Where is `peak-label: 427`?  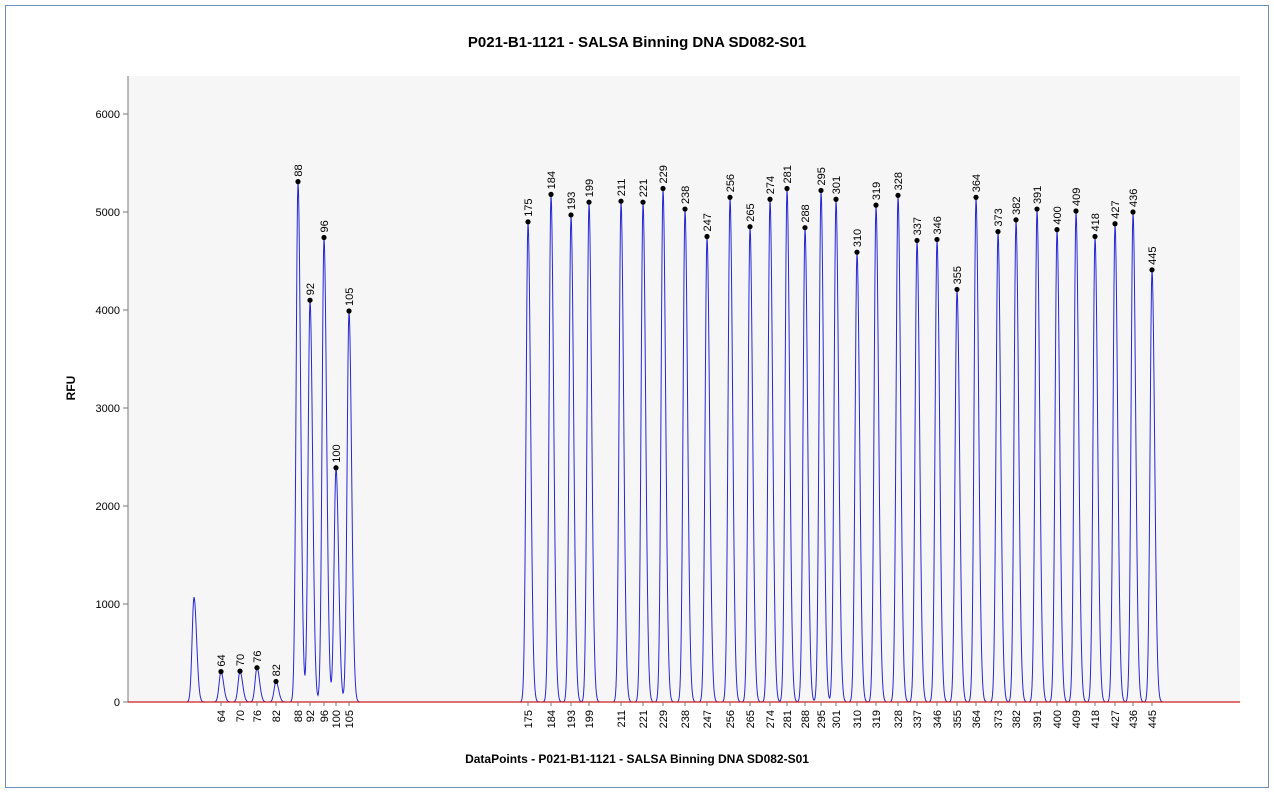
peak-label: 427 is located at coordinates (1116, 209).